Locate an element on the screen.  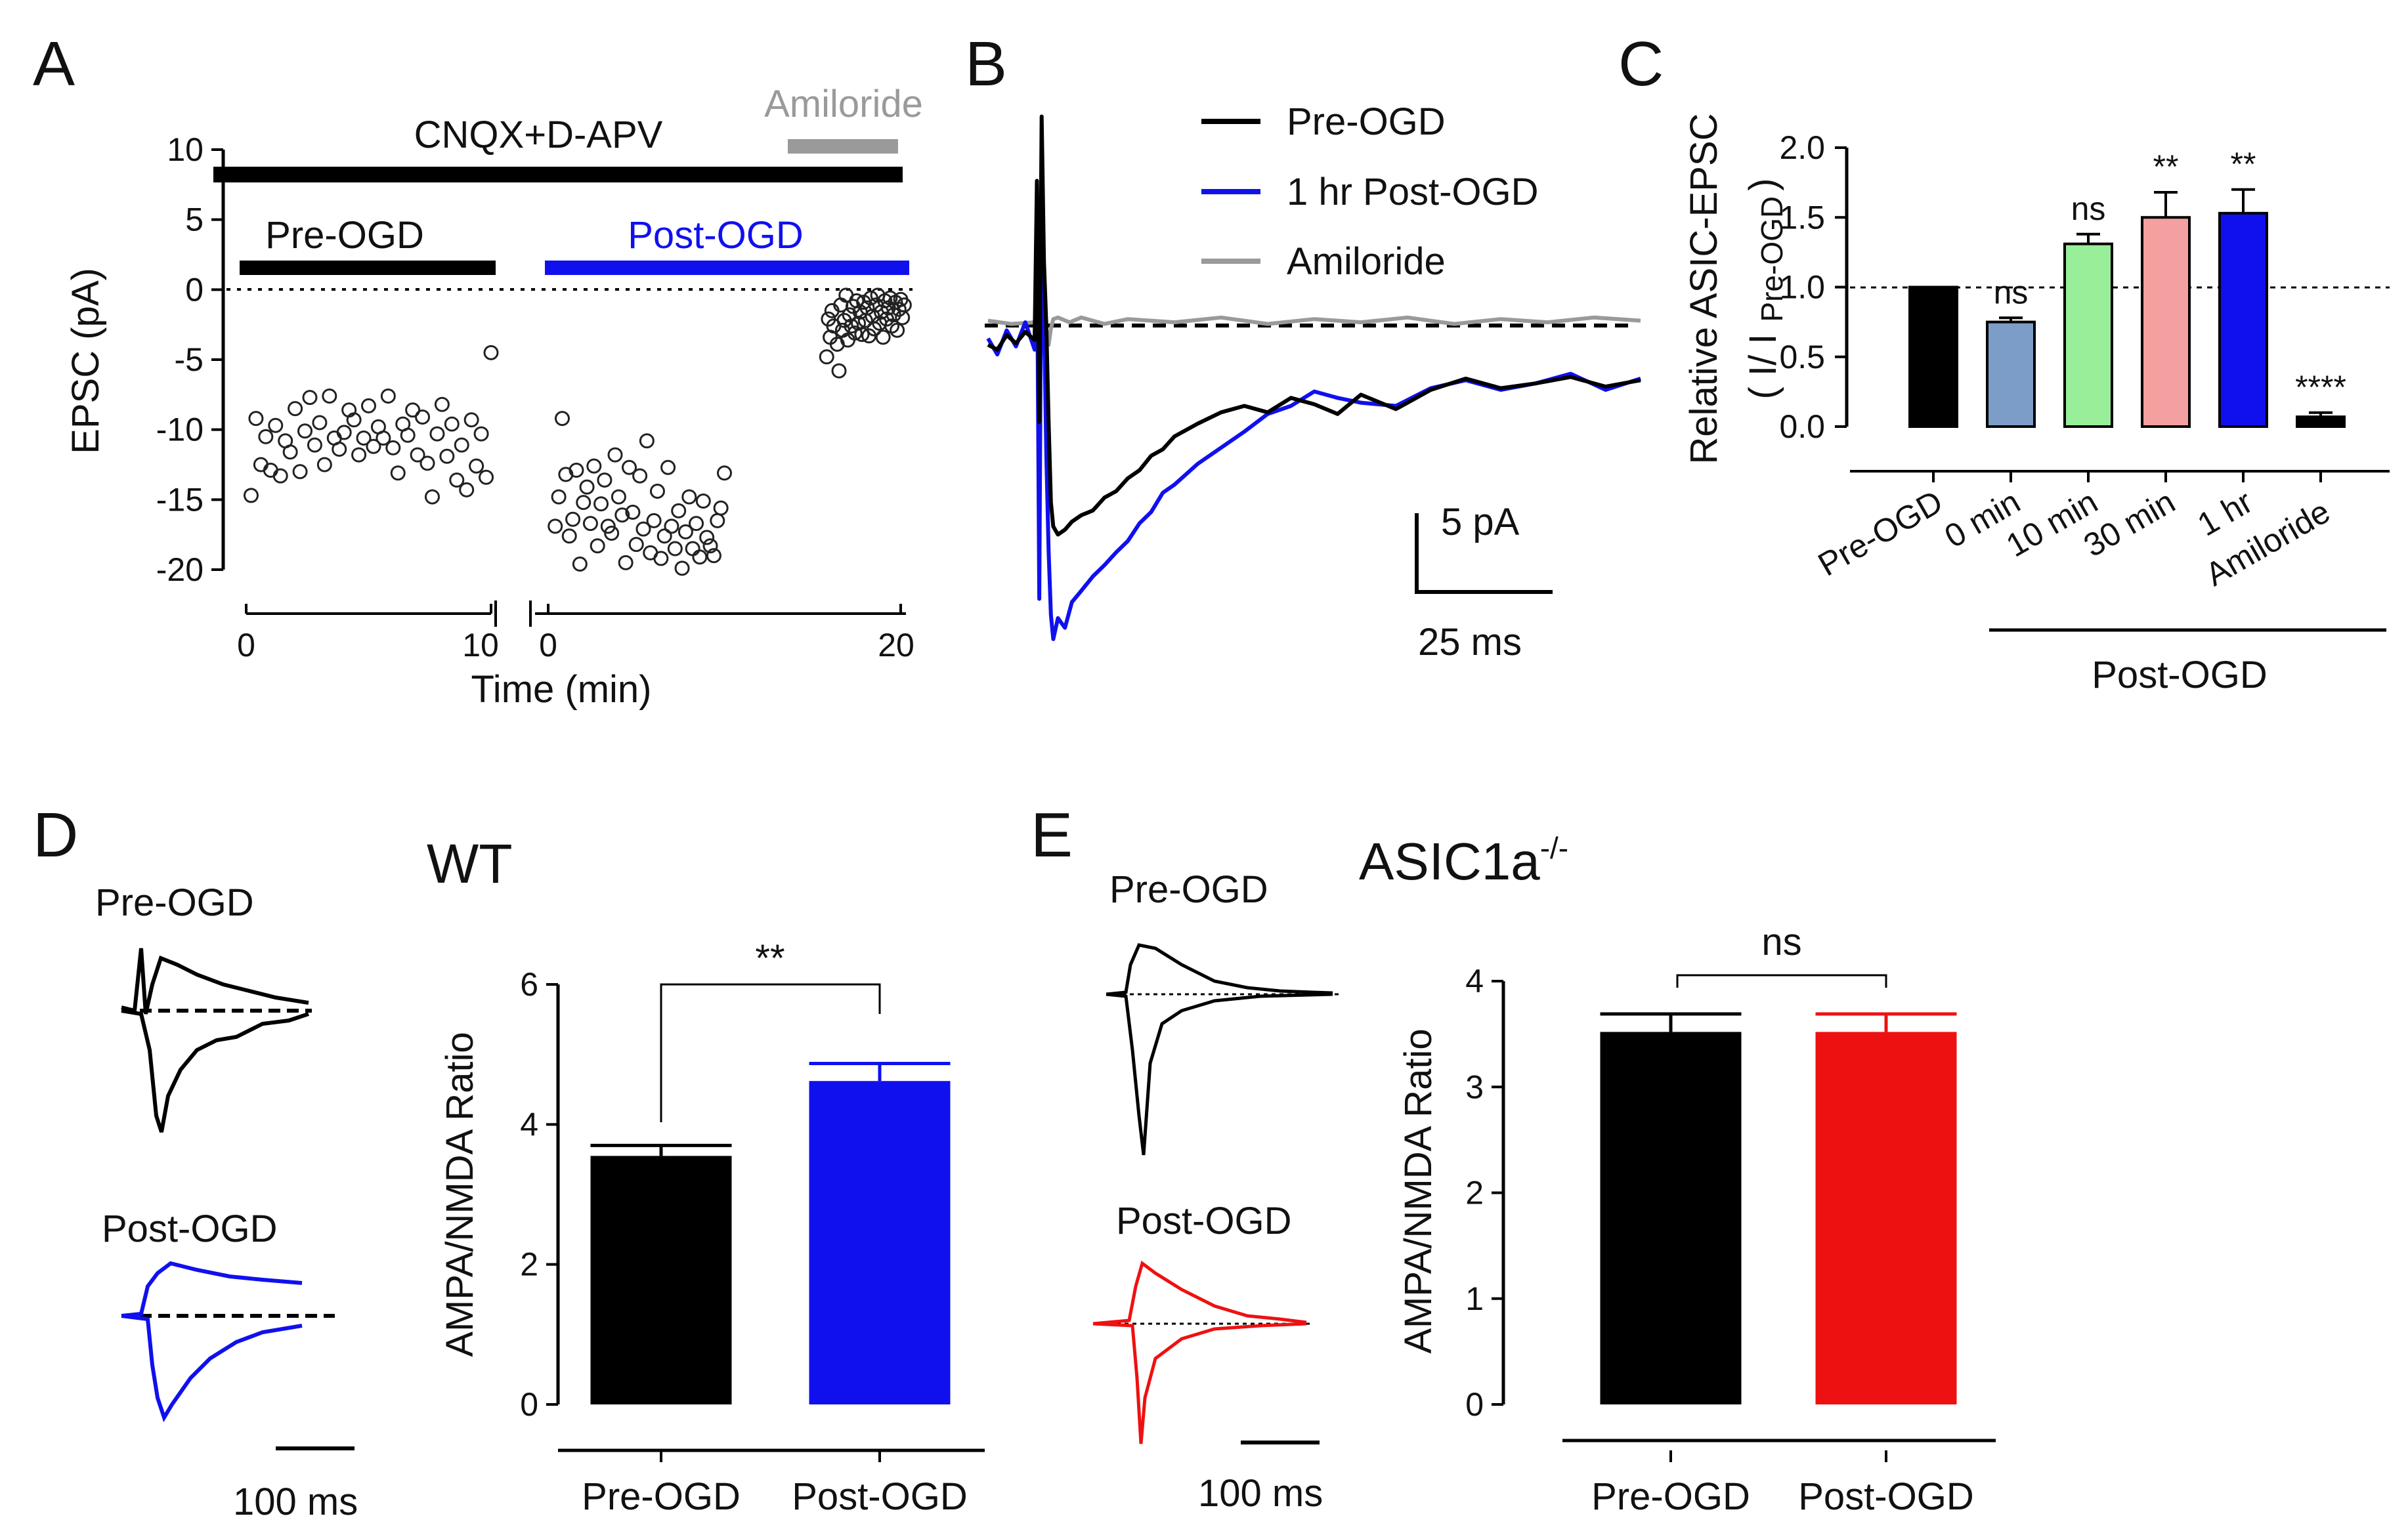
panel-d-trace-label-pre: Pre-OGD is located at coordinates (174, 902).